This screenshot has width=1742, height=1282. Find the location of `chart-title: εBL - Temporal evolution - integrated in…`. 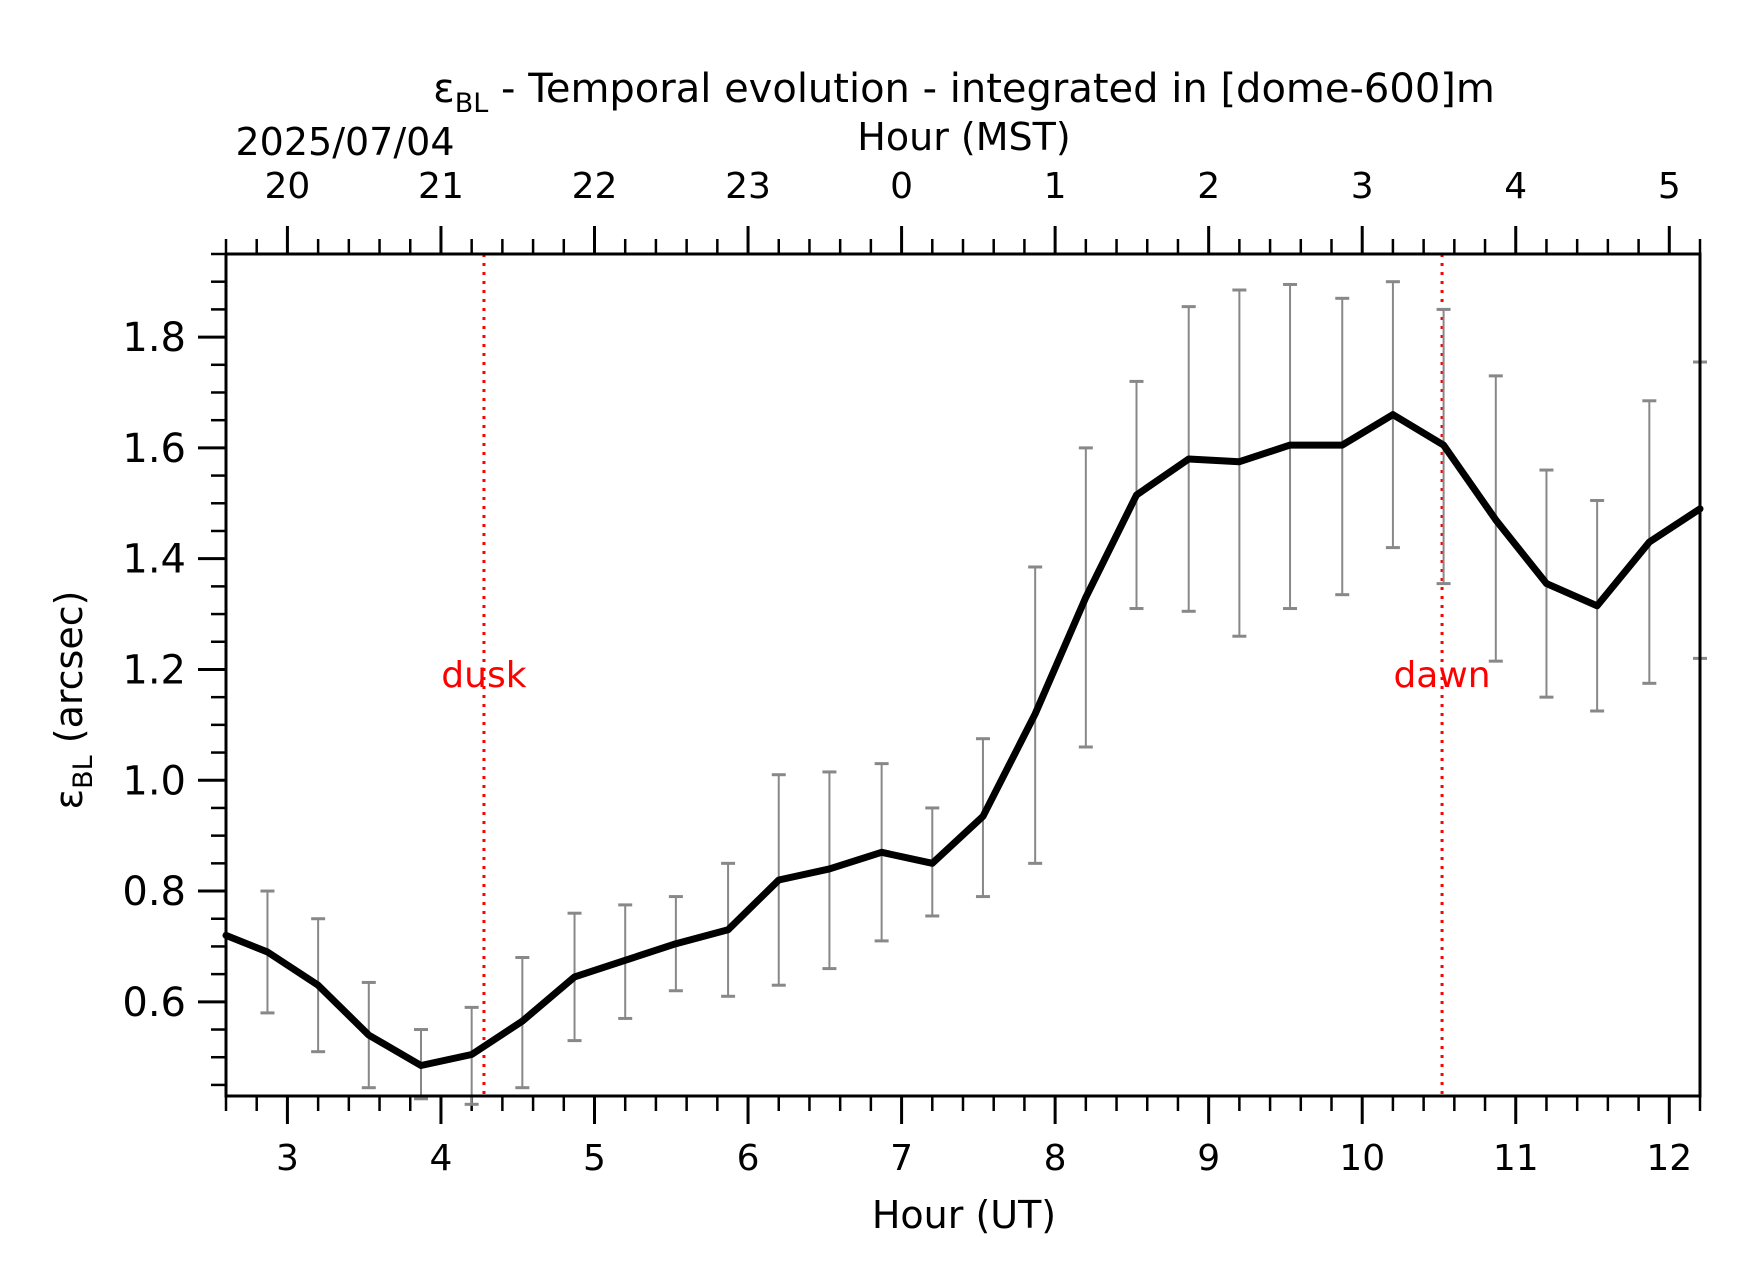

chart-title: εBL - Temporal evolution - integrated in… is located at coordinates (964, 92).